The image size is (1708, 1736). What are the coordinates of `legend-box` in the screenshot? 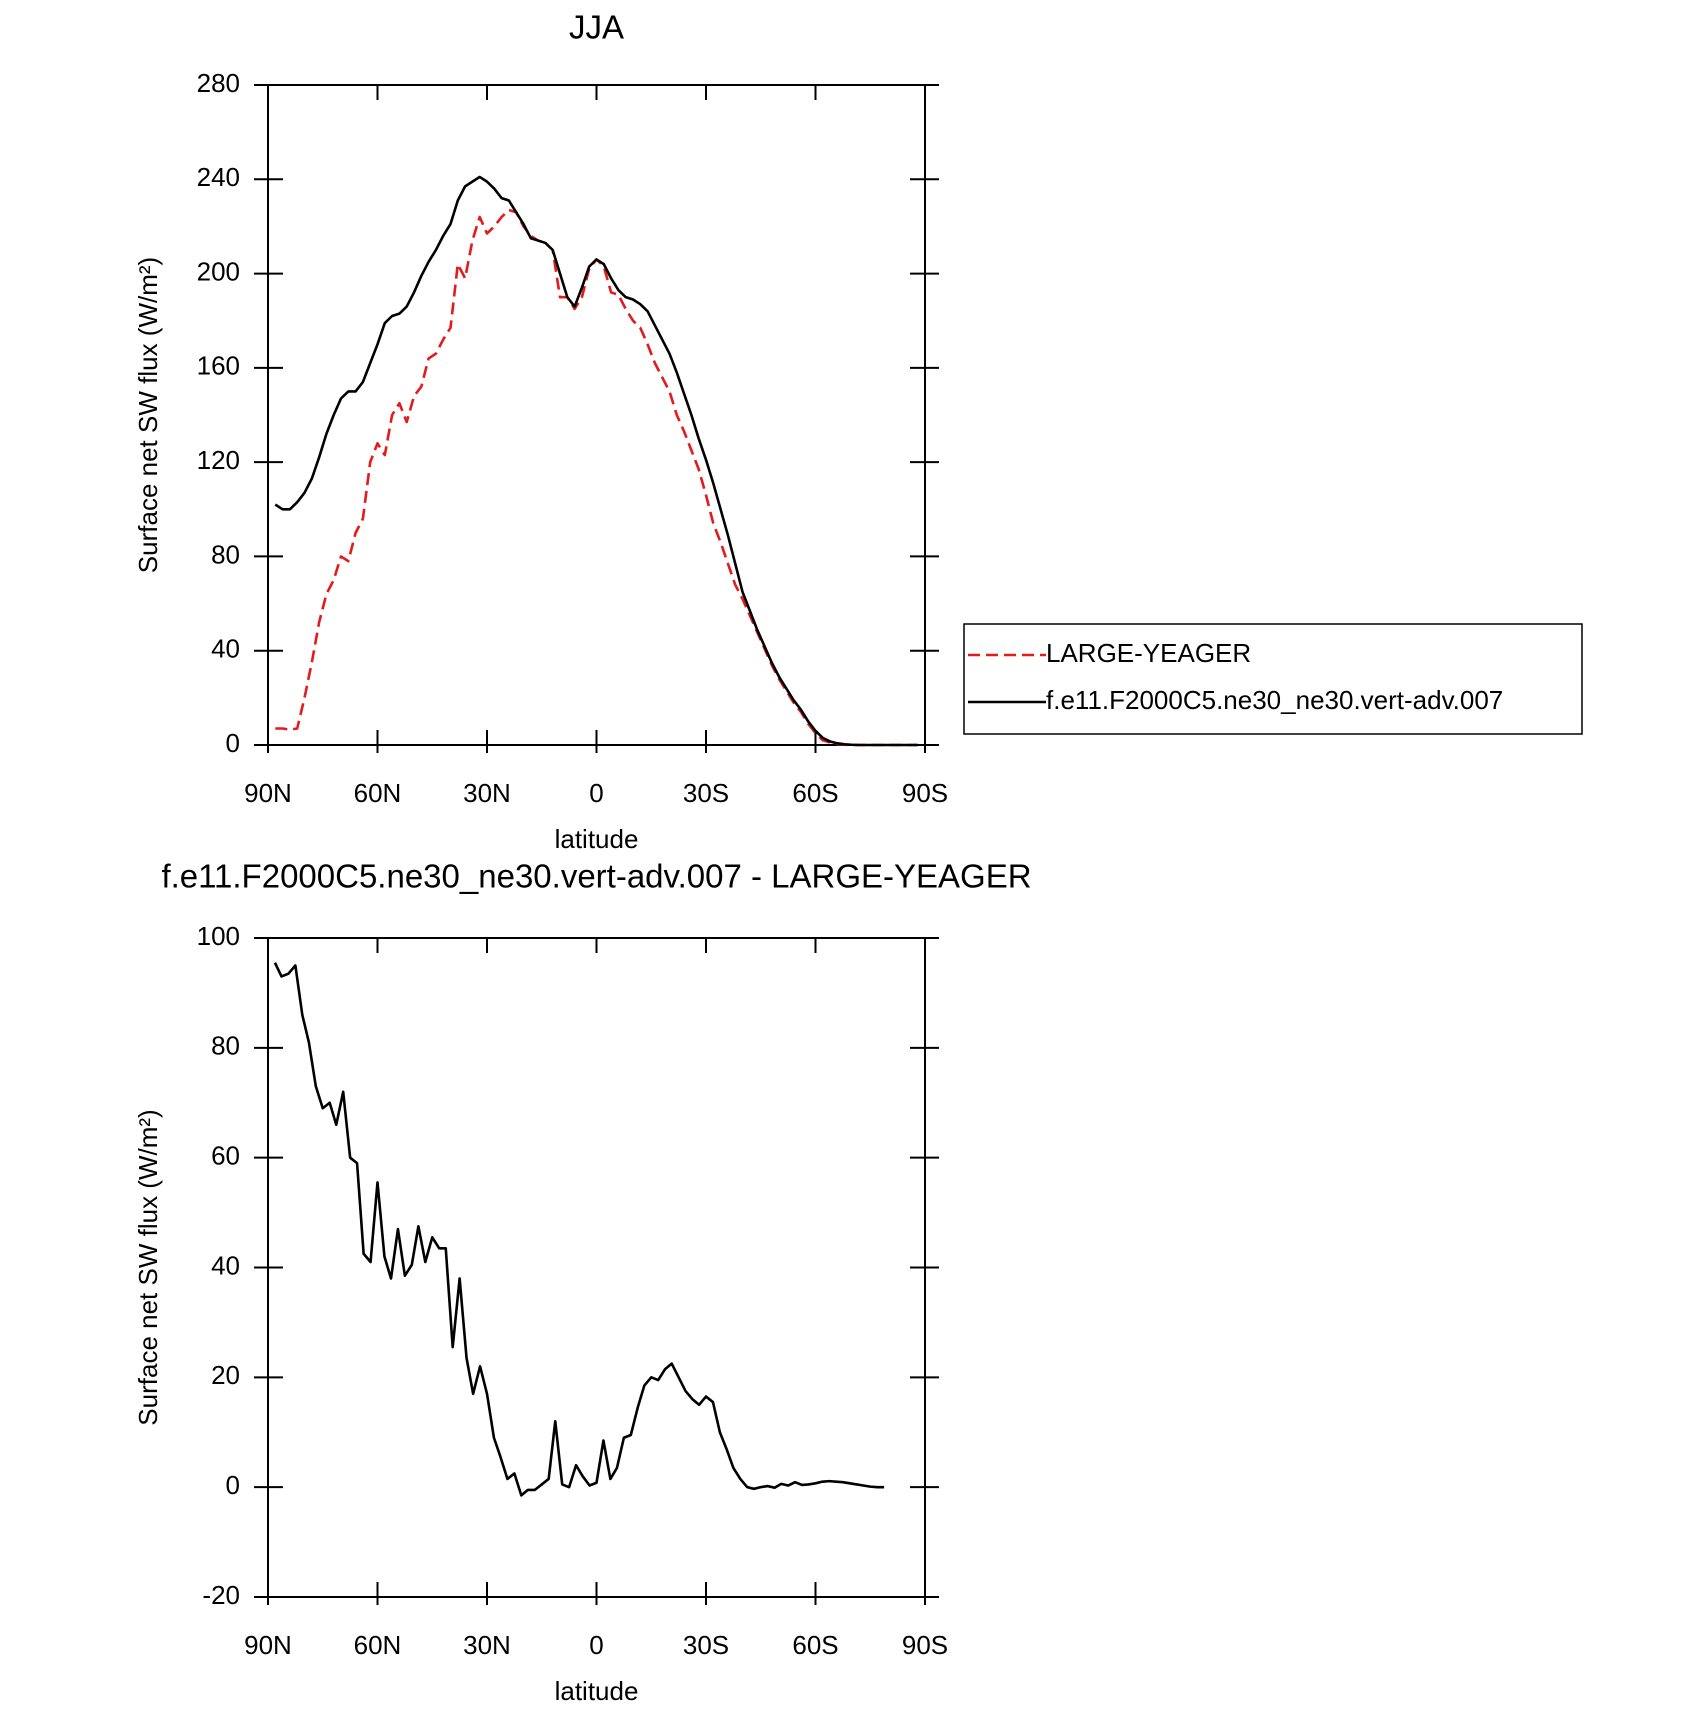 It's located at (1273, 679).